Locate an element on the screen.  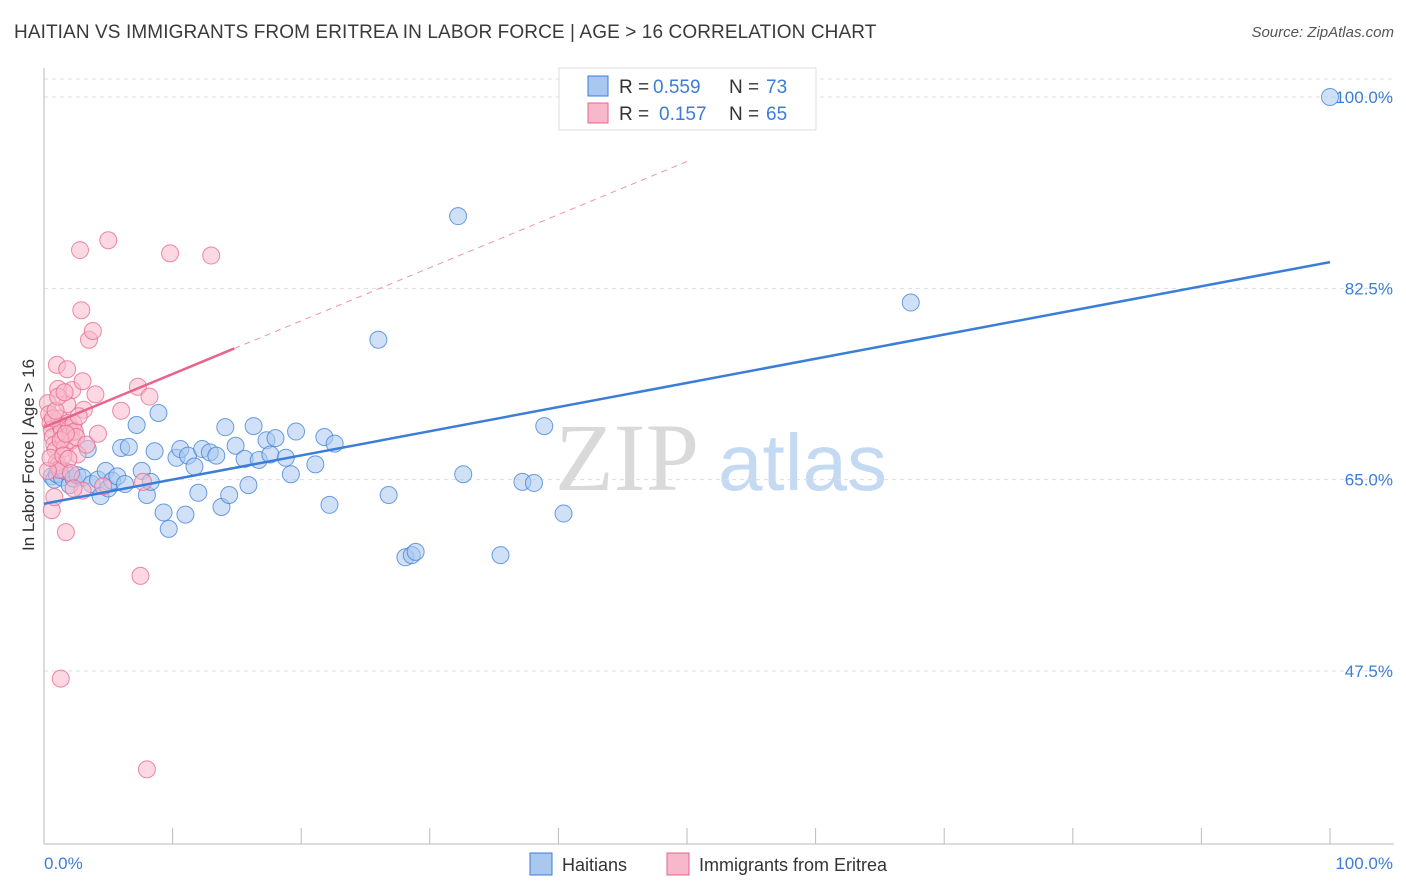
bottom-legend-swatch-eritrea is located at coordinates (678, 864).